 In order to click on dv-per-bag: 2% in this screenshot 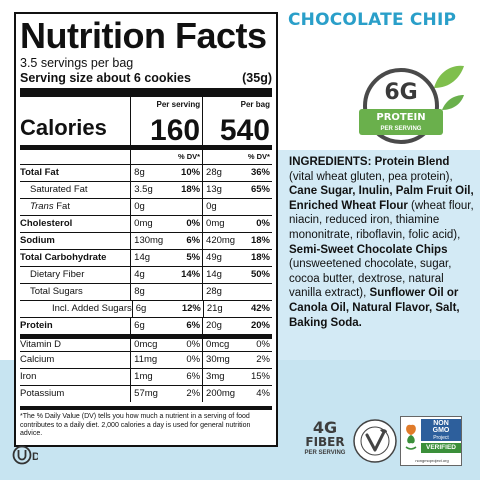, I will do `click(263, 359)`.